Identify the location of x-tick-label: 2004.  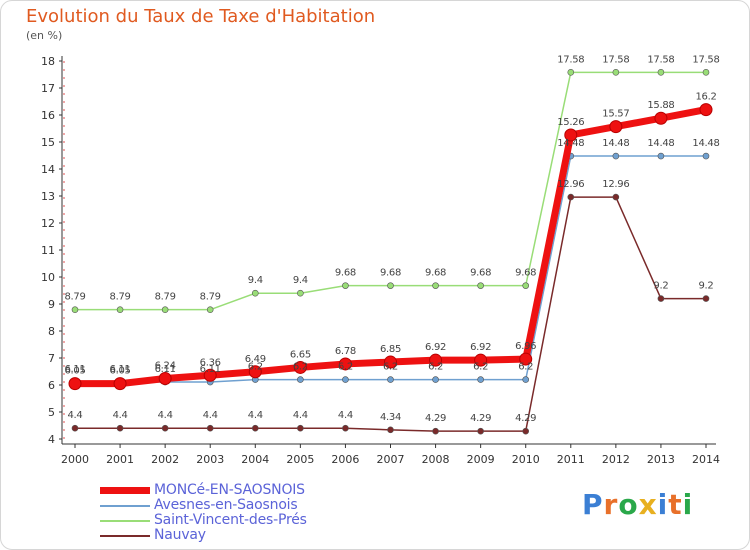
(255, 459).